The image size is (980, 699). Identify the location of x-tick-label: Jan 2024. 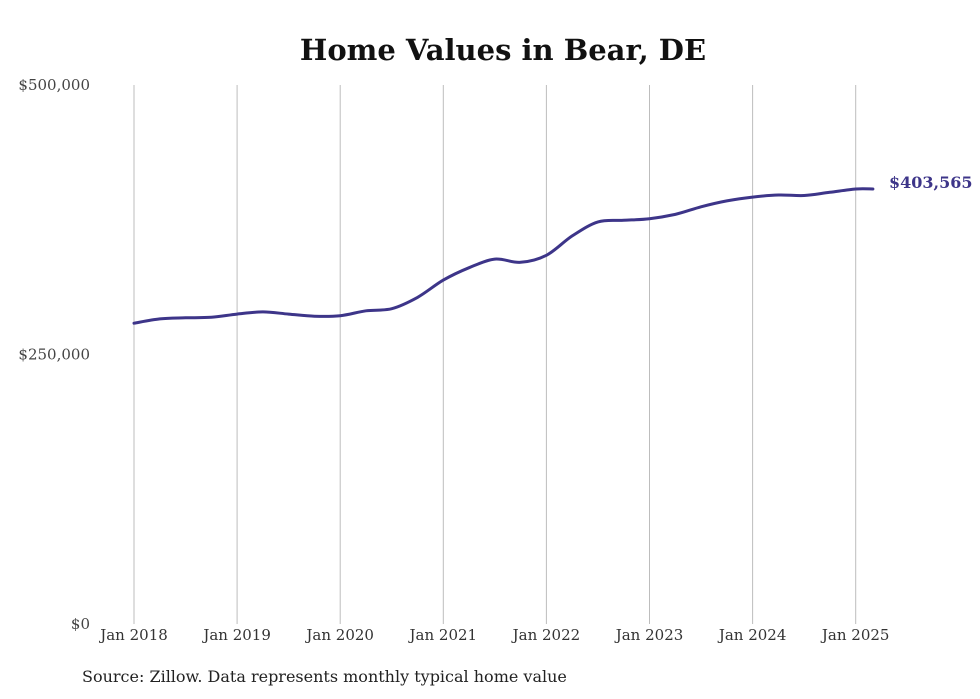
(752, 635).